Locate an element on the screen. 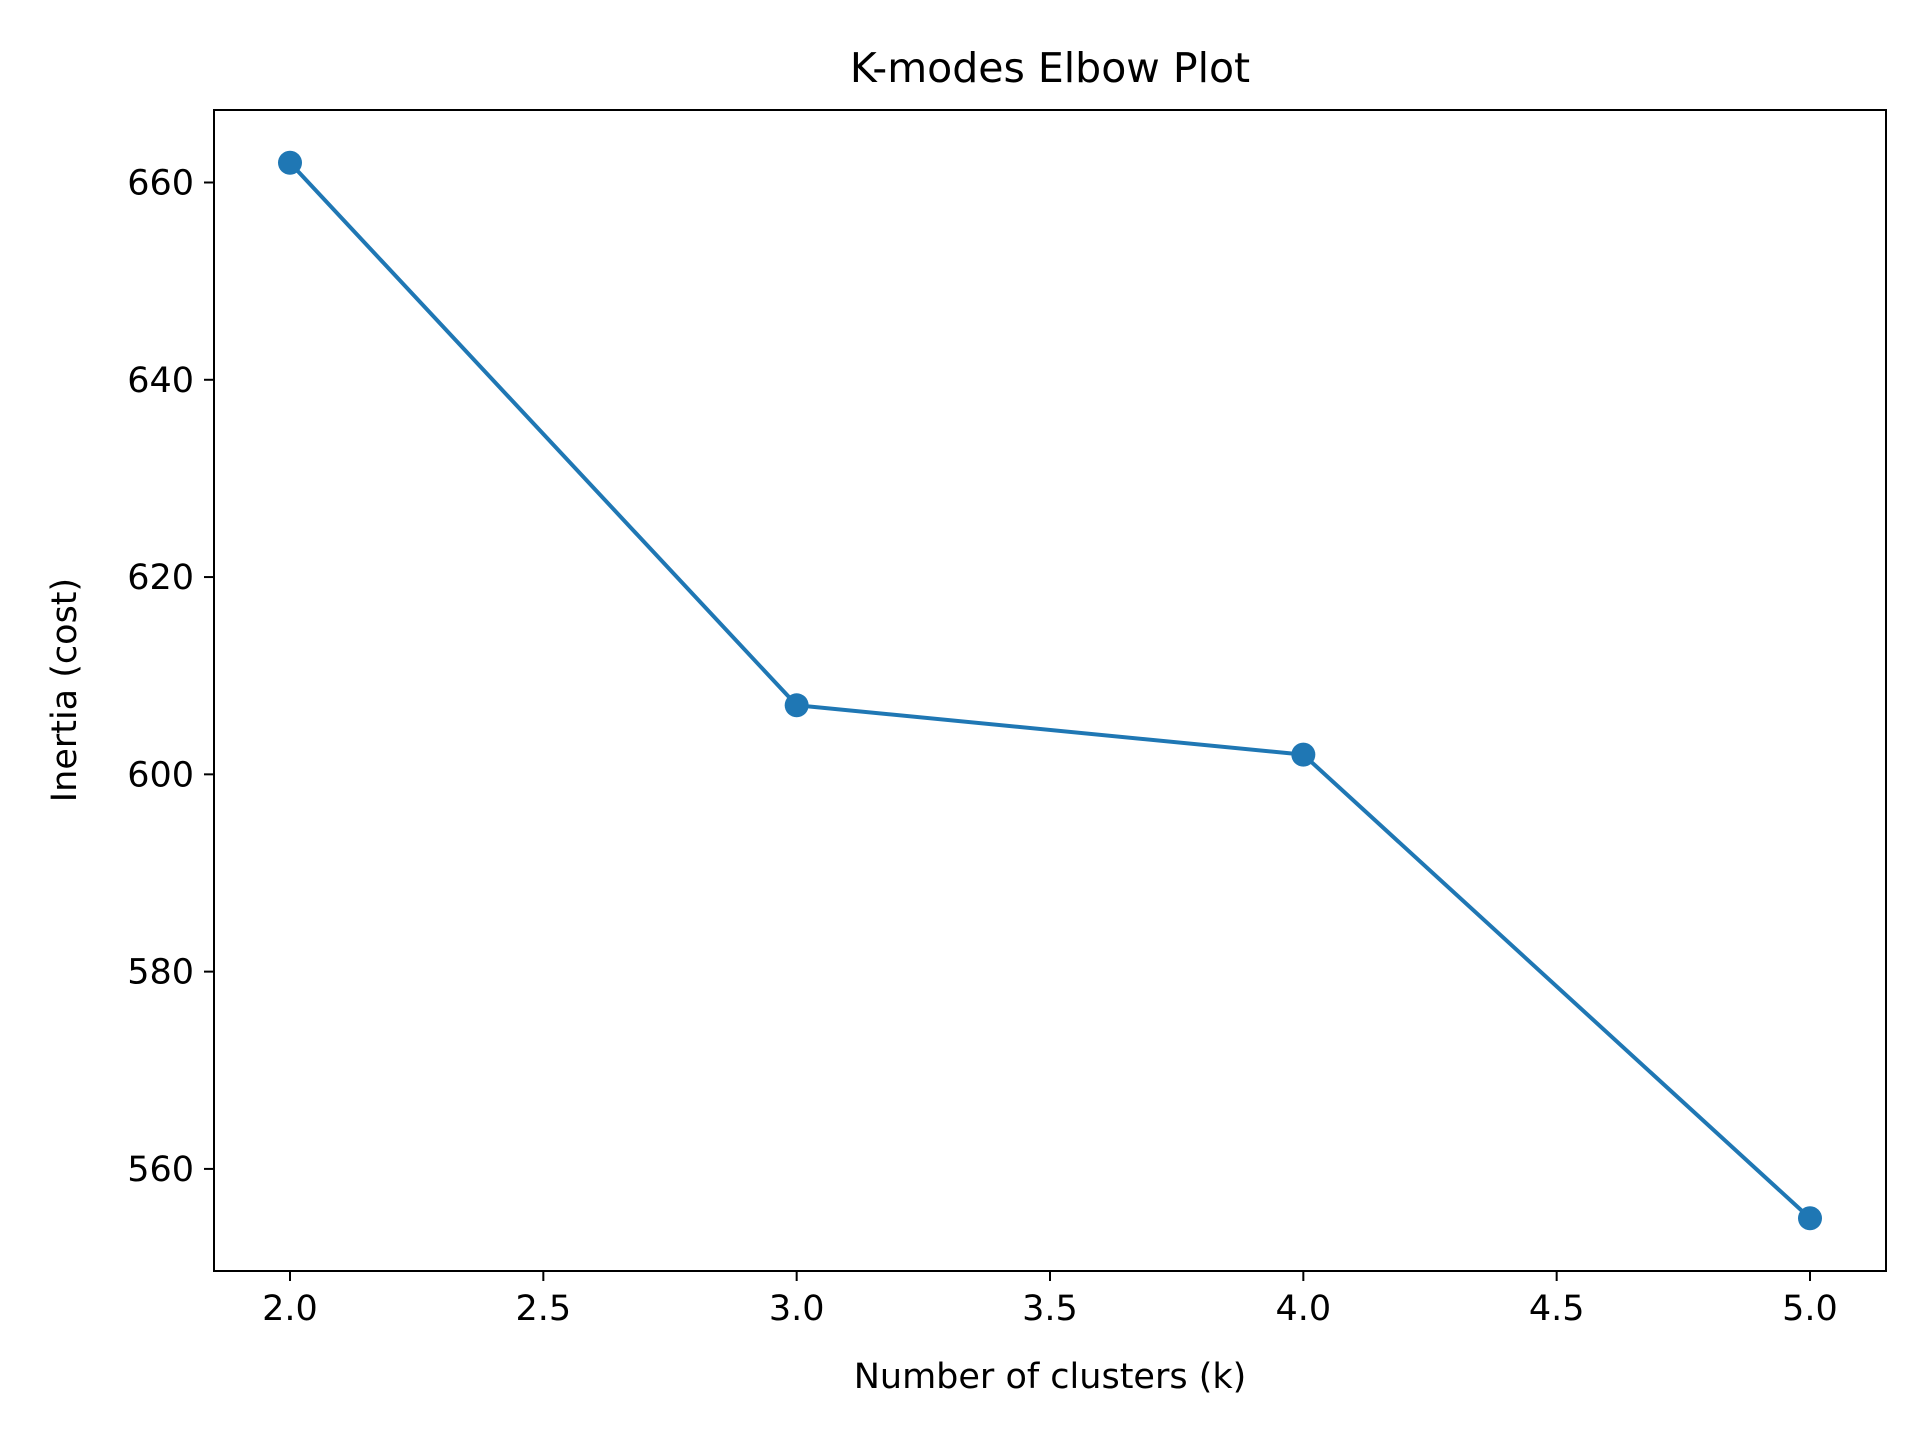  y-tick-label: 560 is located at coordinates (160, 1170).